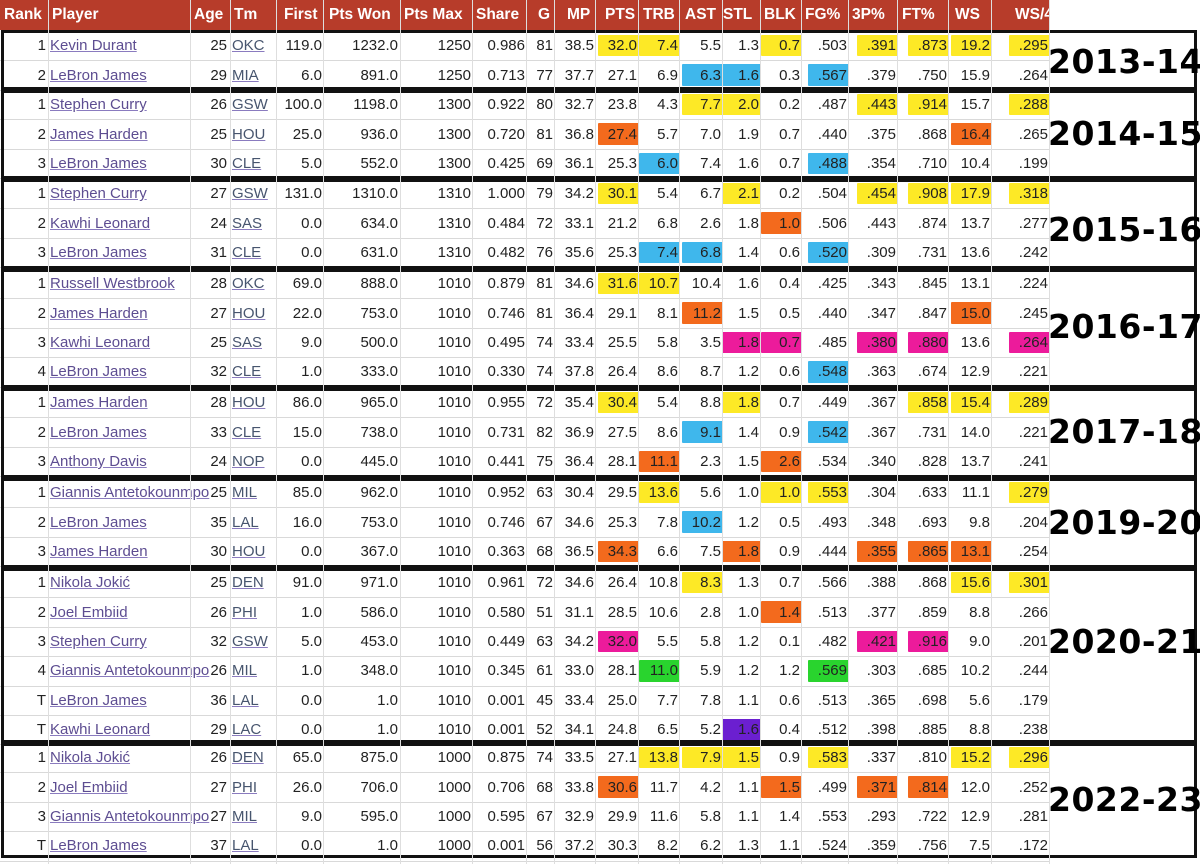 Image resolution: width=1200 pixels, height=864 pixels. I want to click on header-steals: STL, so click(738, 14).